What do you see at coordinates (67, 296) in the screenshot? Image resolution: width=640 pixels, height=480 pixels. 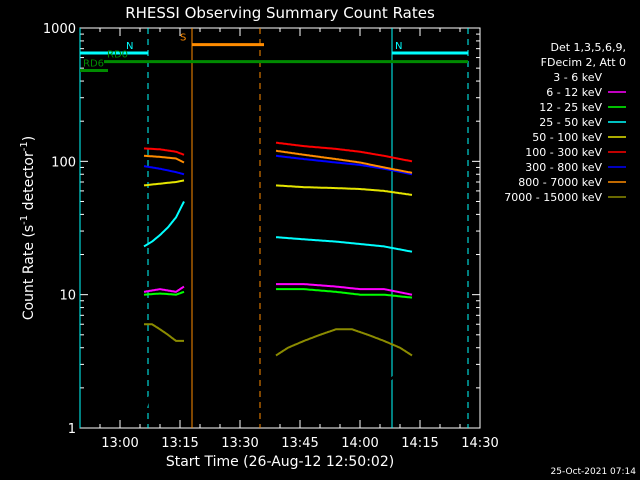 I see `y-tick-label: 10` at bounding box center [67, 296].